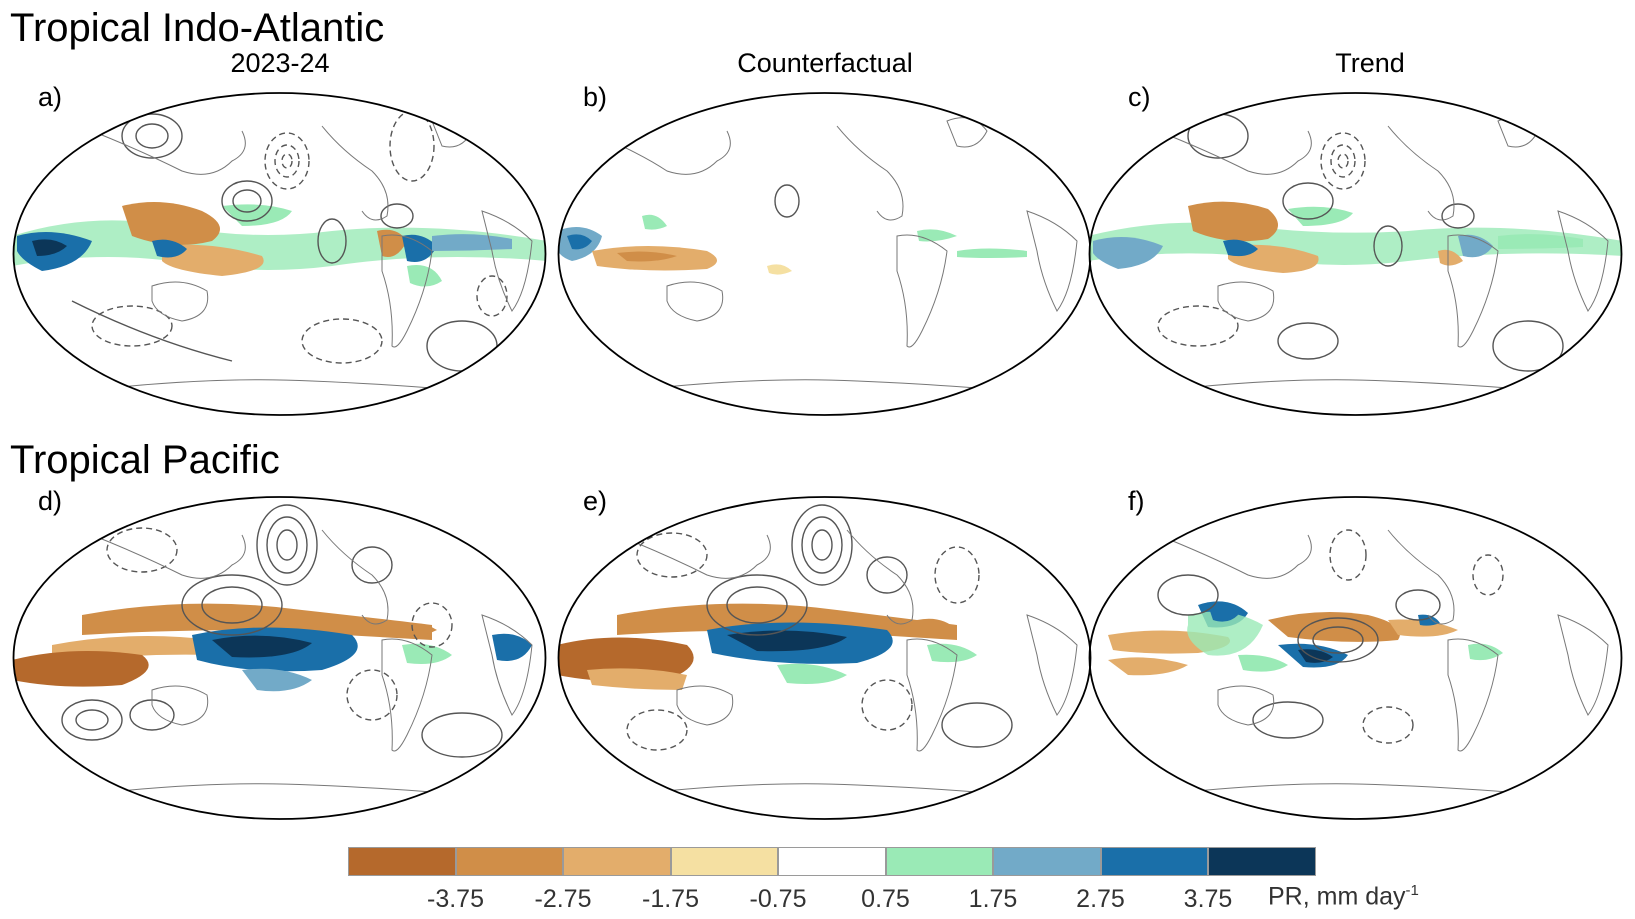  I want to click on column-title-2023-24: 2023-24, so click(280, 63).